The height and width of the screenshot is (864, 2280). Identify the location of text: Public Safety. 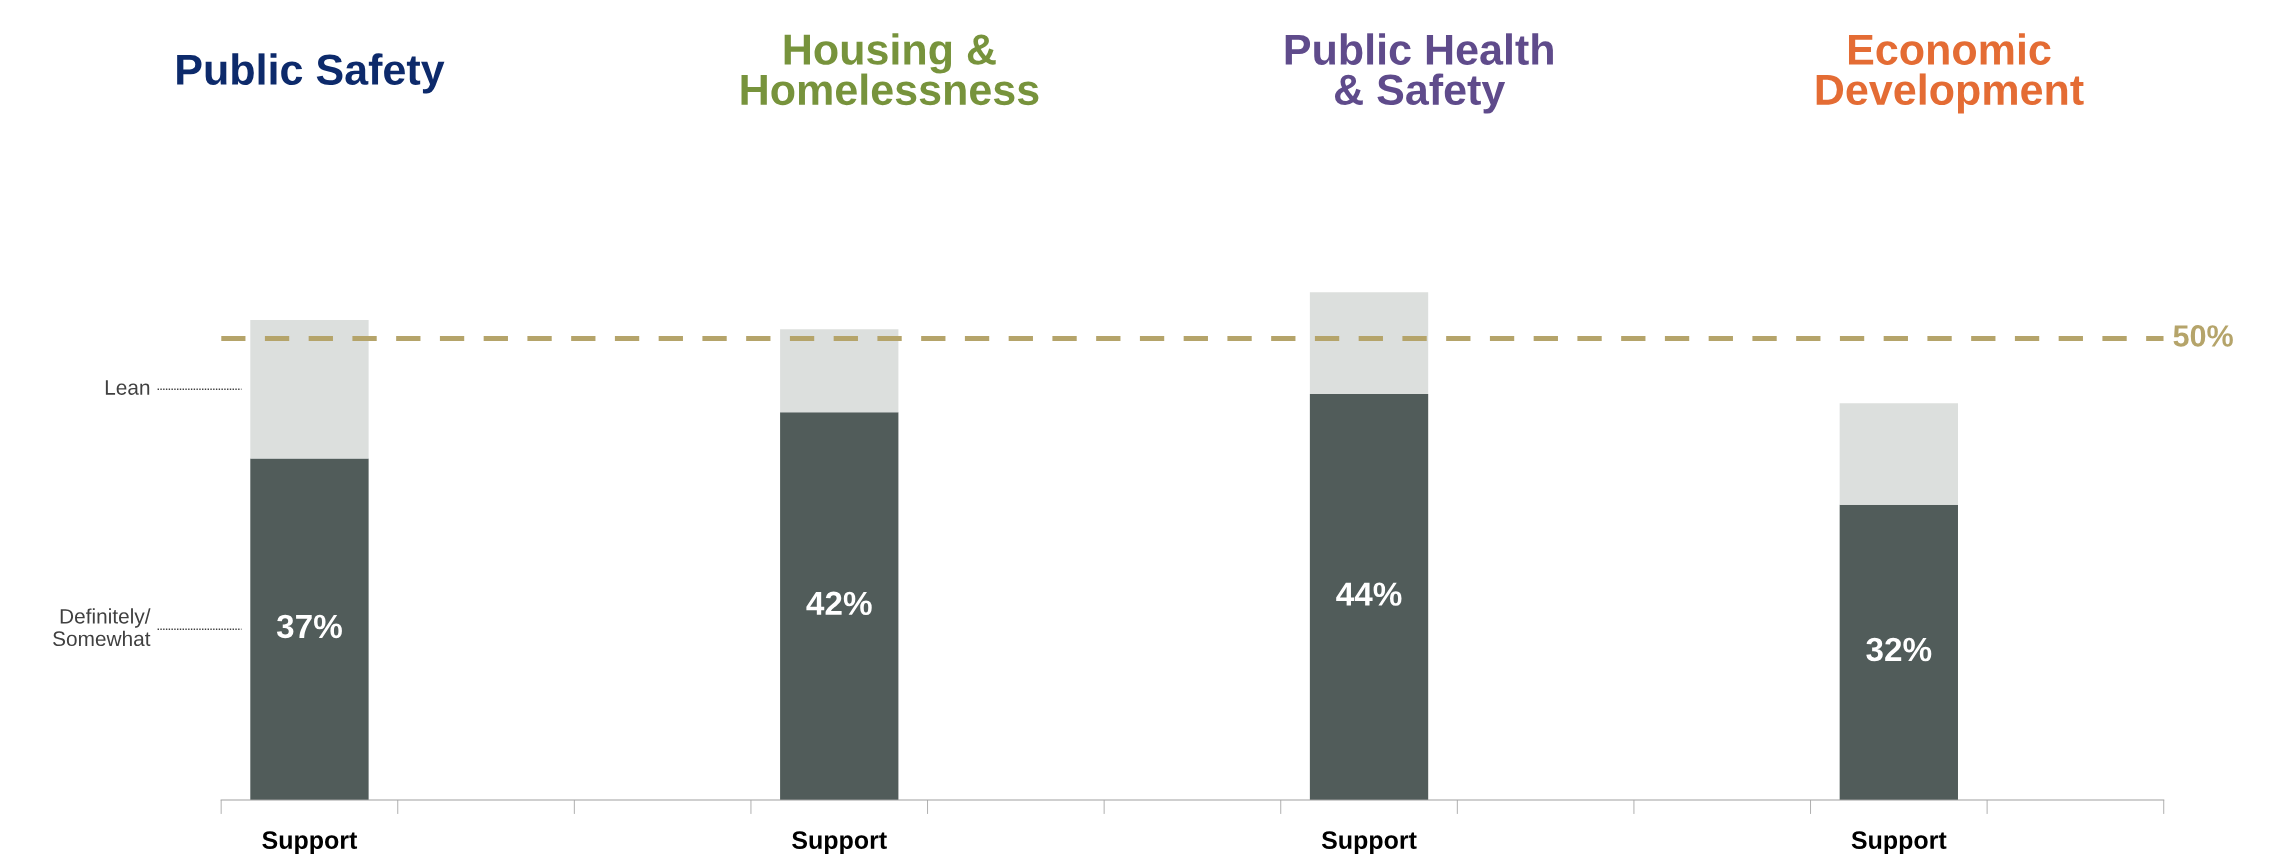
(311, 73).